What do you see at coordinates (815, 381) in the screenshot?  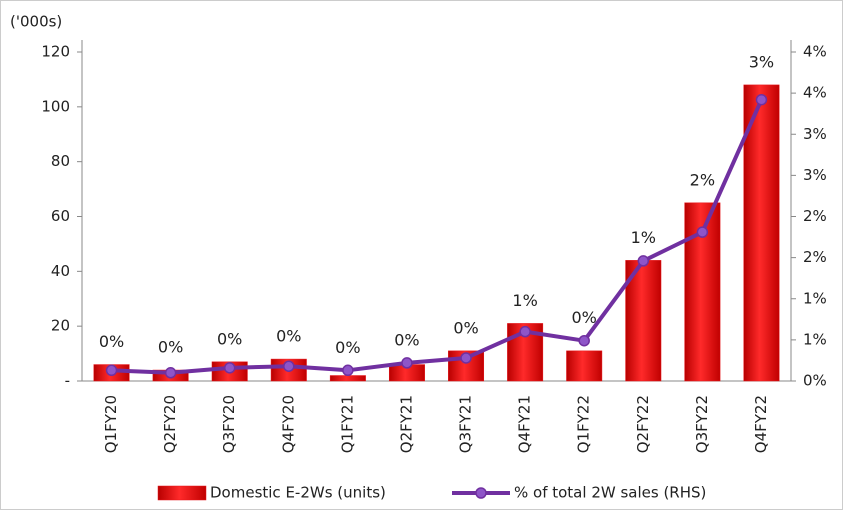 I see `y2-tick-label: 0%` at bounding box center [815, 381].